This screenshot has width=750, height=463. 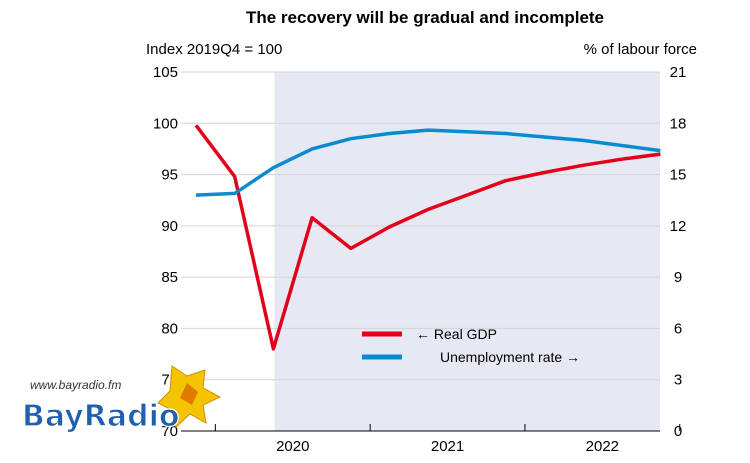 I want to click on right-tick-labels: 21 18 15 12 9 6 3 0, so click(x=678, y=252).